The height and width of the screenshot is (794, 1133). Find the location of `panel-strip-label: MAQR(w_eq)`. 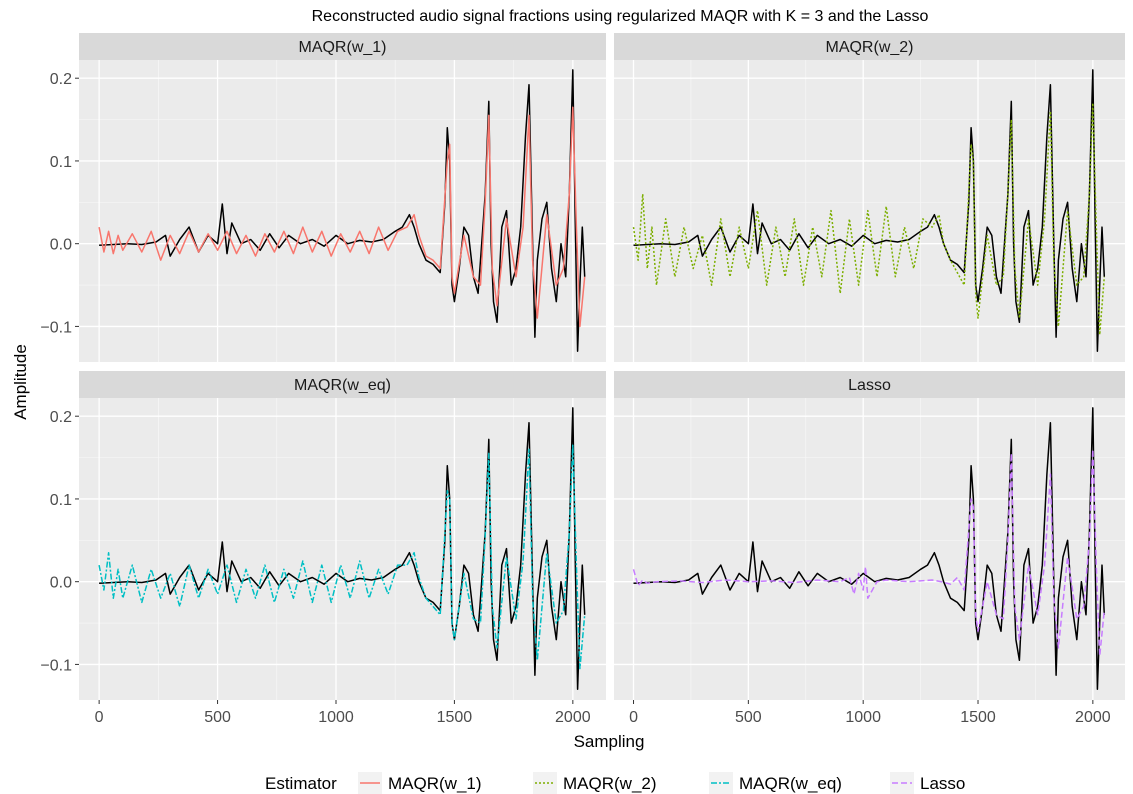

panel-strip-label: MAQR(w_eq) is located at coordinates (342, 385).